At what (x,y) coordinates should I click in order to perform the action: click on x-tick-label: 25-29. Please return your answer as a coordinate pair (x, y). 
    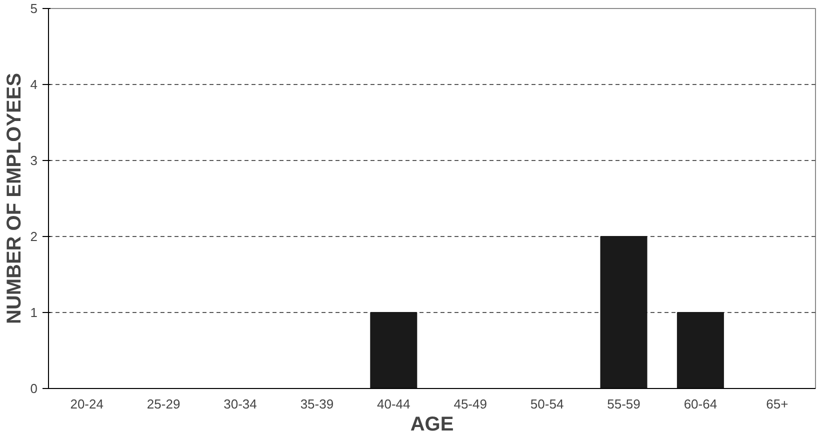
    Looking at the image, I should click on (163, 404).